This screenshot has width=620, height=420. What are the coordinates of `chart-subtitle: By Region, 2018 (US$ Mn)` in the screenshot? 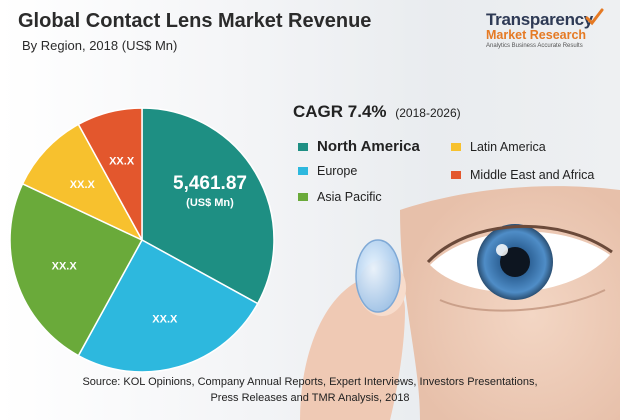 It's located at (100, 45).